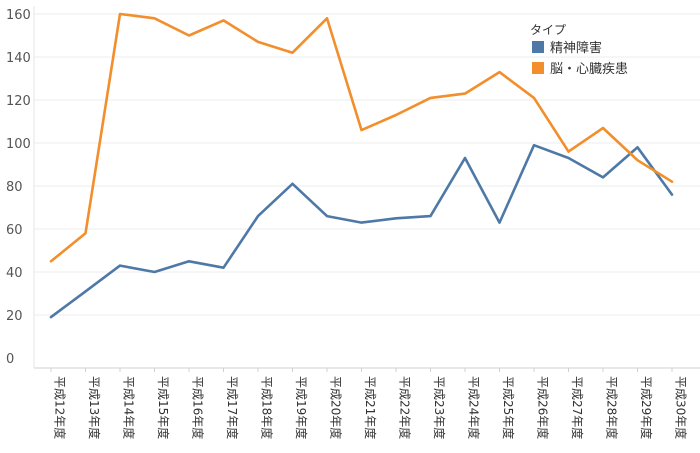 This screenshot has height=453, width=700. I want to click on legend-label-series-1: 精神障害, so click(576, 48).